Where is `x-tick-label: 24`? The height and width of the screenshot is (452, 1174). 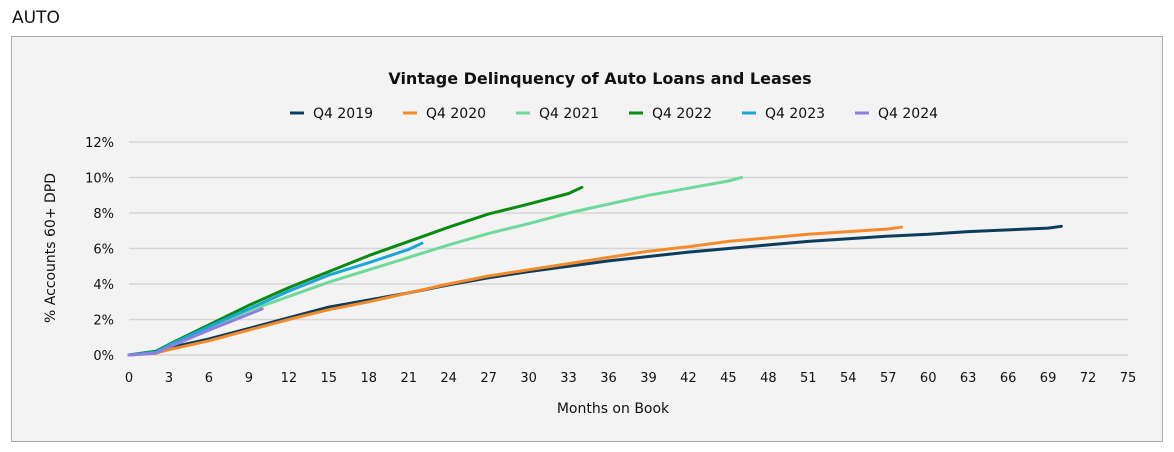 x-tick-label: 24 is located at coordinates (448, 378).